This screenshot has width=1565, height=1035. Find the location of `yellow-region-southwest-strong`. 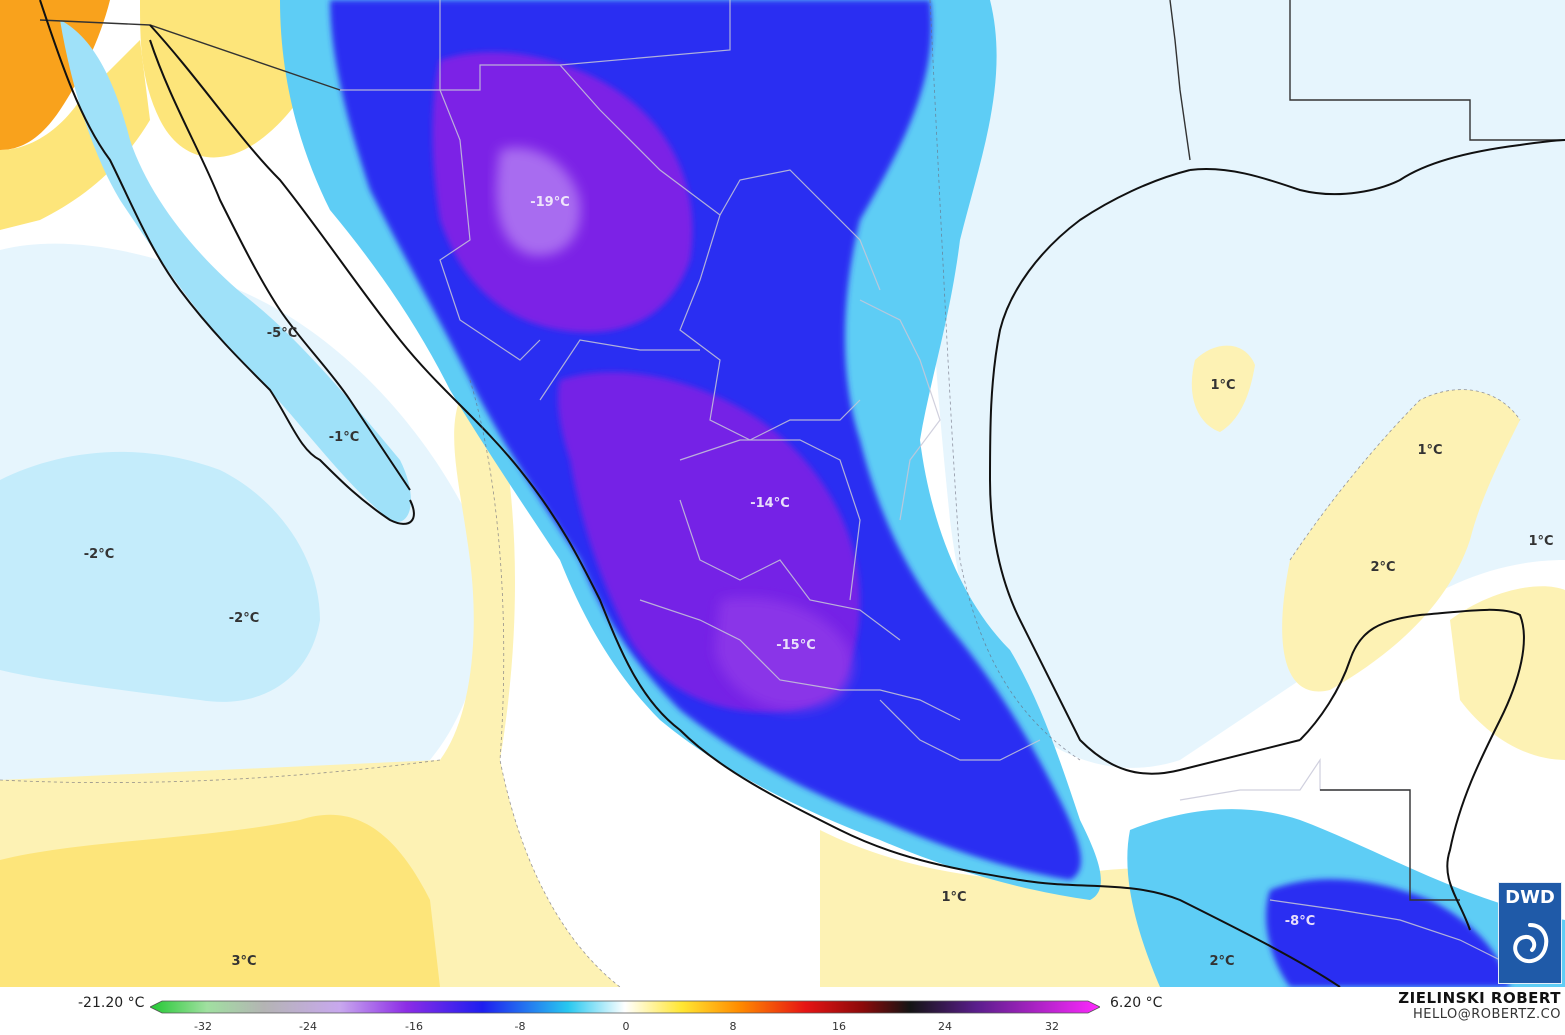

yellow-region-southwest-strong is located at coordinates (220, 900).